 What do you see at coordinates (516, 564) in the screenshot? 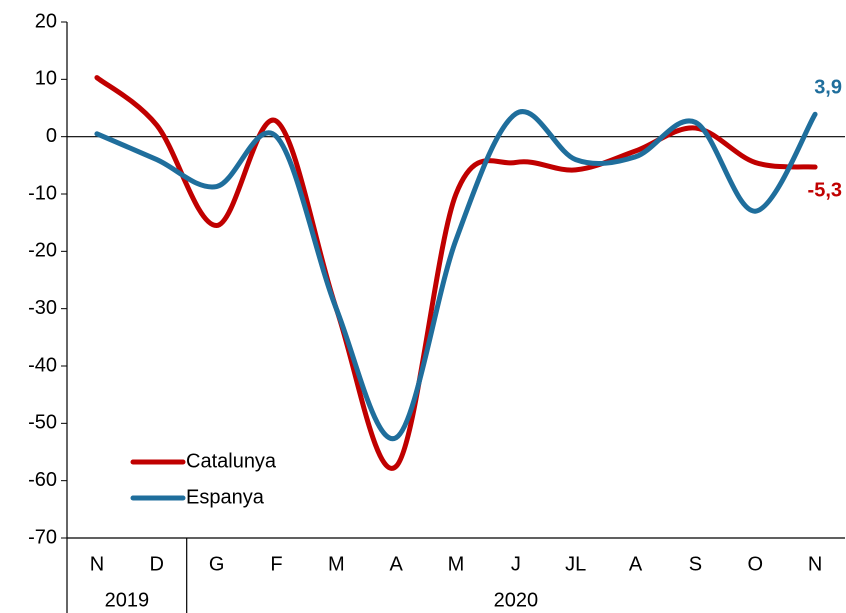
I see `x-tick-label: J` at bounding box center [516, 564].